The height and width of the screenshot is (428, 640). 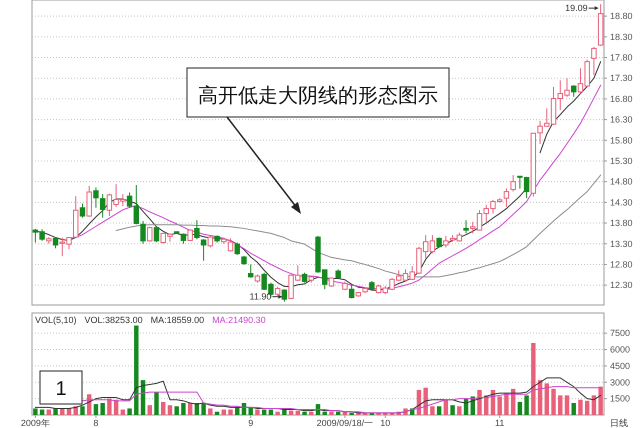 I want to click on y-tick-label: 4500, so click(x=620, y=365).